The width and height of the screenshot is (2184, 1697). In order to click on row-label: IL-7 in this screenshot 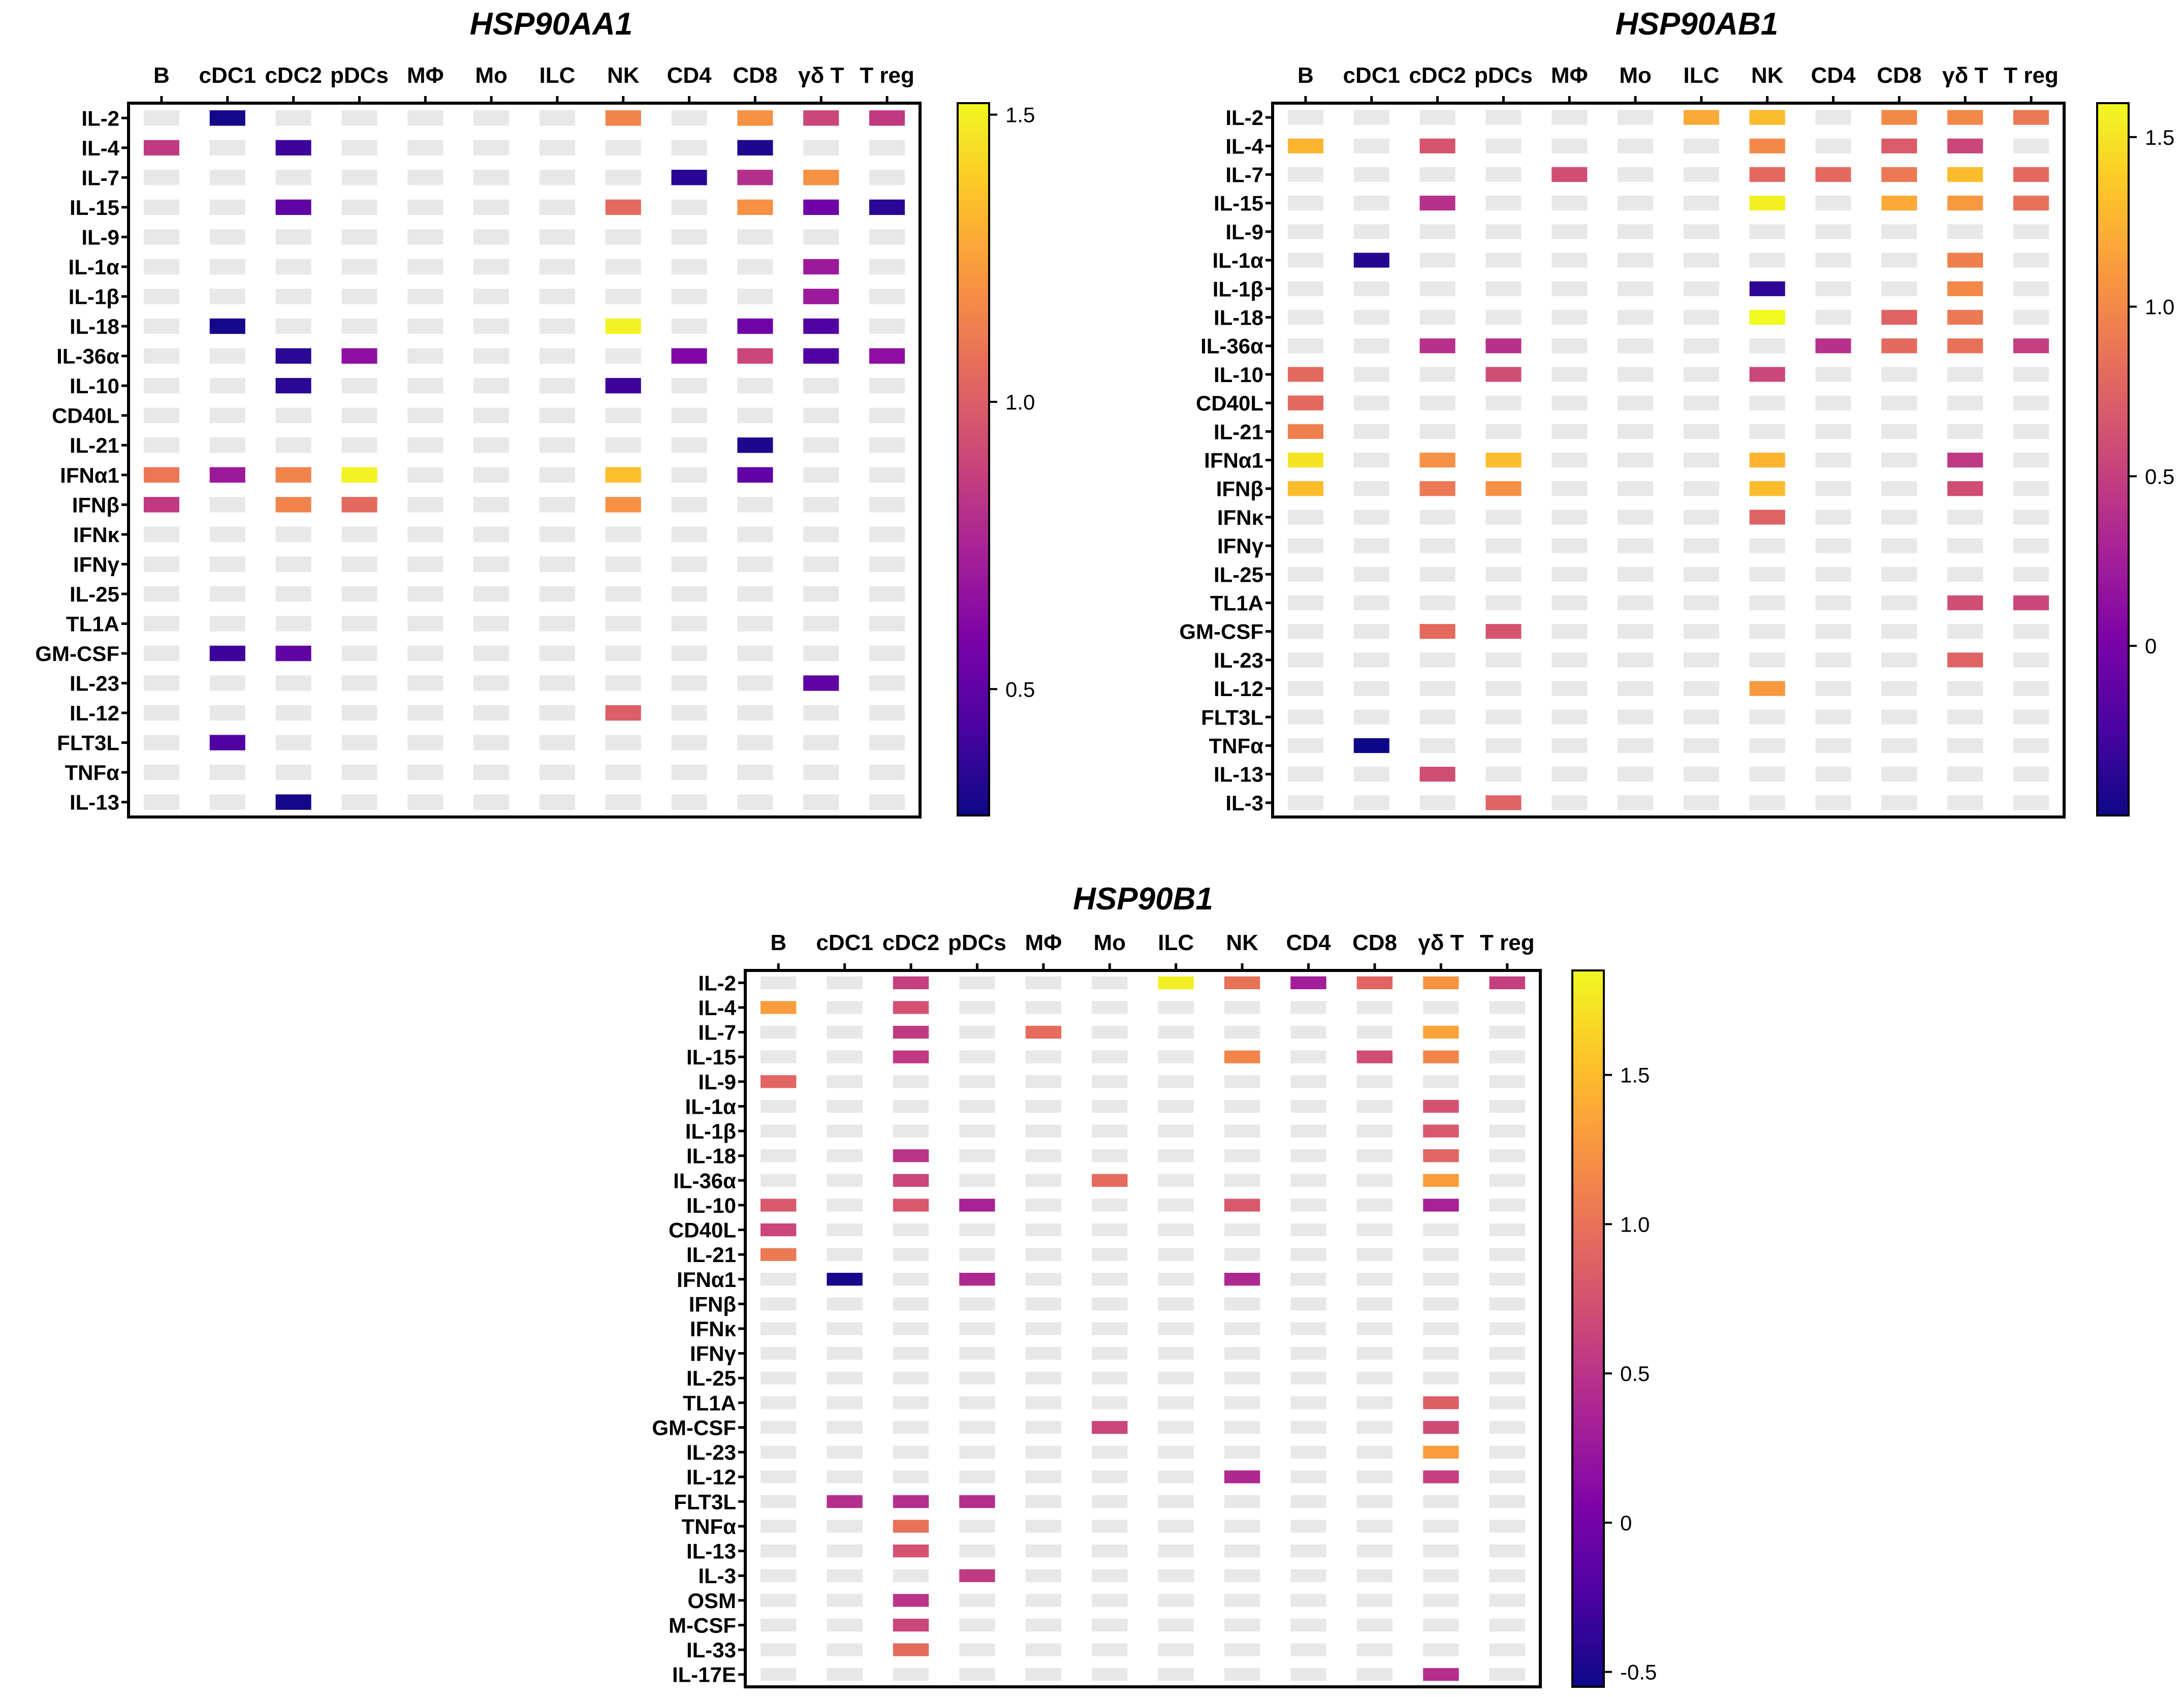, I will do `click(1244, 175)`.